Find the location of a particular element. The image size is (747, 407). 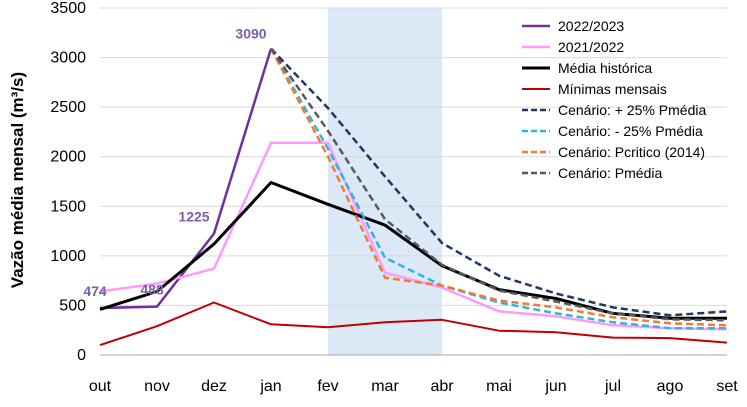

shaded-region is located at coordinates (385, 181).